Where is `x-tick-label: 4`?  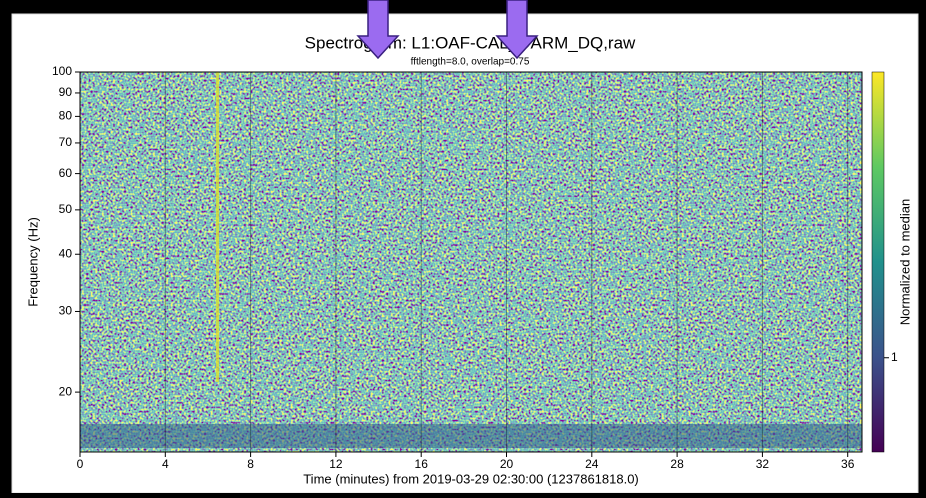 x-tick-label: 4 is located at coordinates (165, 464).